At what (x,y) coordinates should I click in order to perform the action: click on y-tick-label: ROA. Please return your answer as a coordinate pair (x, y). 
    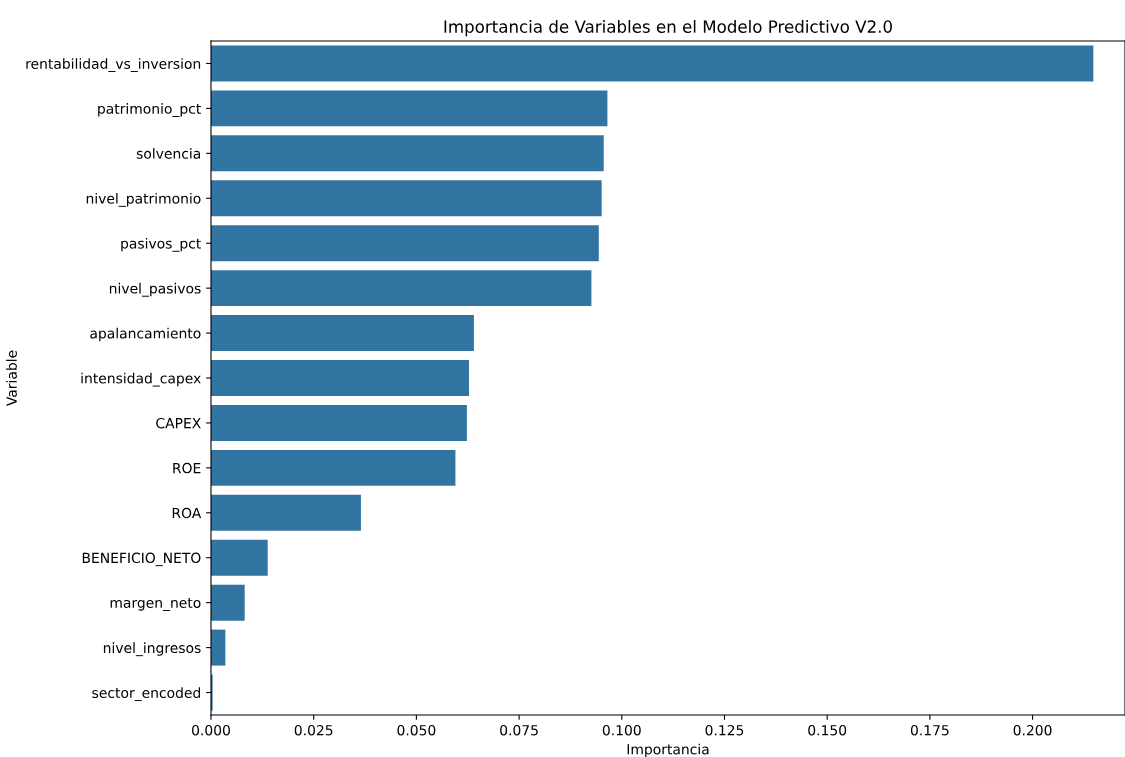
    Looking at the image, I should click on (187, 513).